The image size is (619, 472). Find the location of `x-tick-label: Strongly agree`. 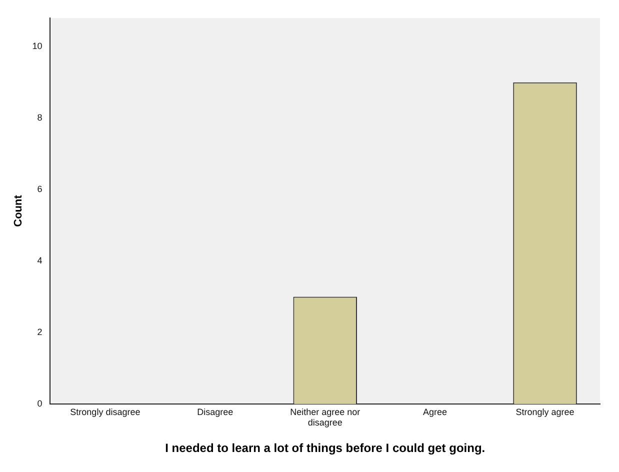

x-tick-label: Strongly agree is located at coordinates (545, 411).